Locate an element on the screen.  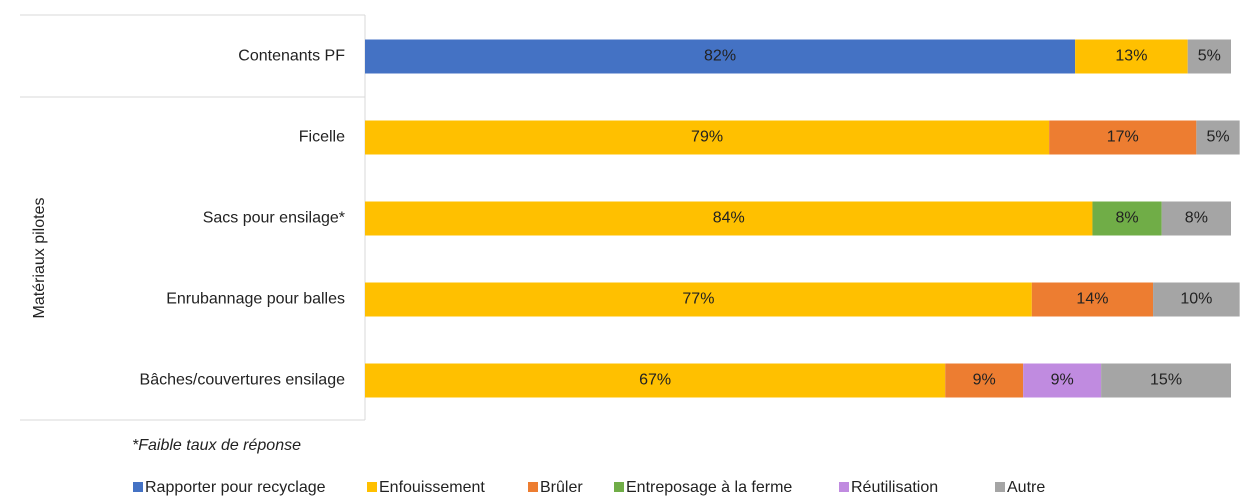
legend-label: Brûler is located at coordinates (561, 487).